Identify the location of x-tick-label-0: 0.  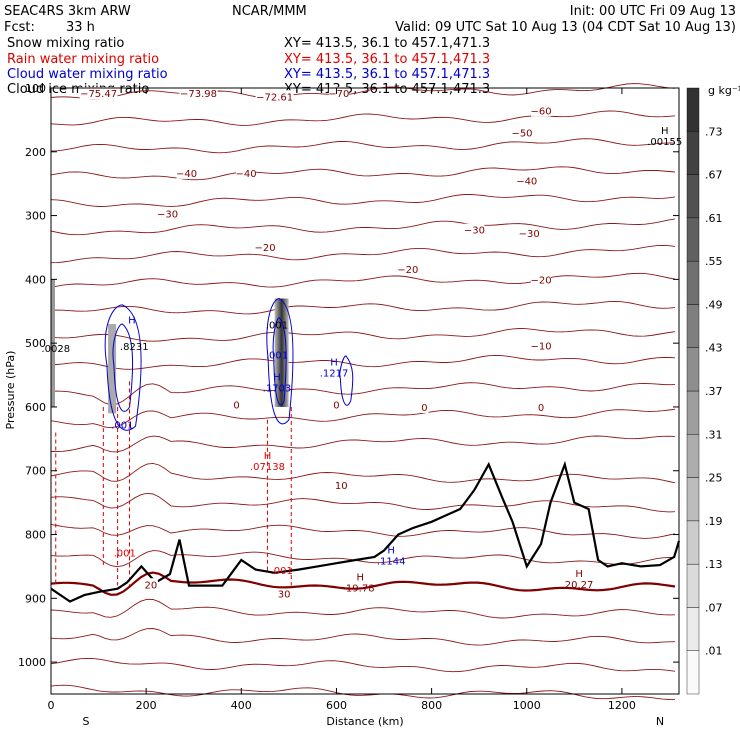
(51, 705).